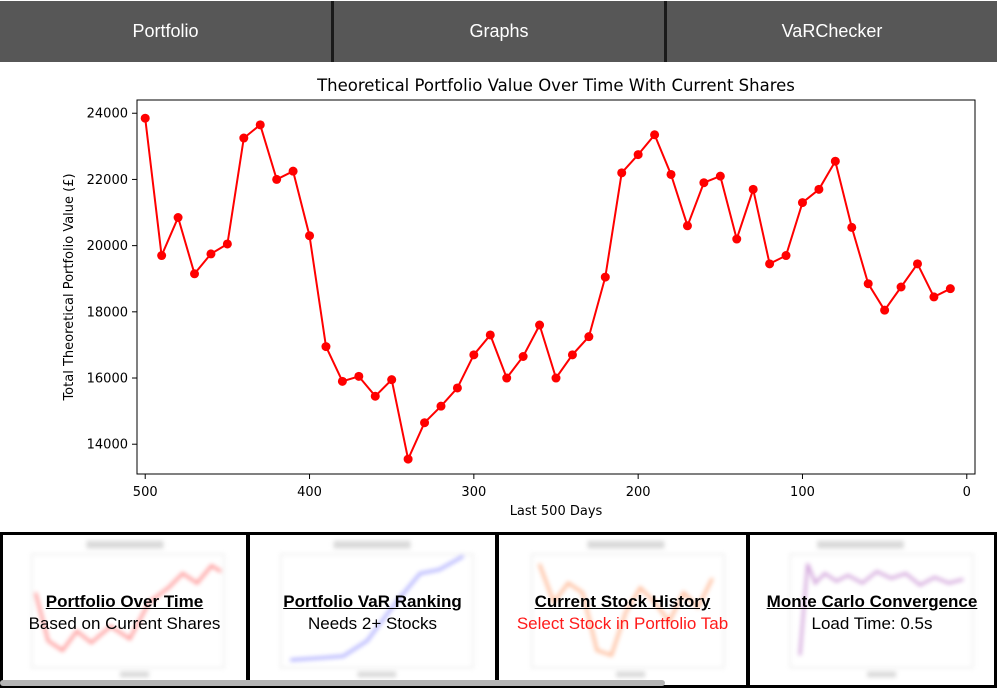 The image size is (997, 688). Describe the element at coordinates (552, 487) in the screenshot. I see `x-axis-ticks: 500 400 300 200 100 0` at that location.